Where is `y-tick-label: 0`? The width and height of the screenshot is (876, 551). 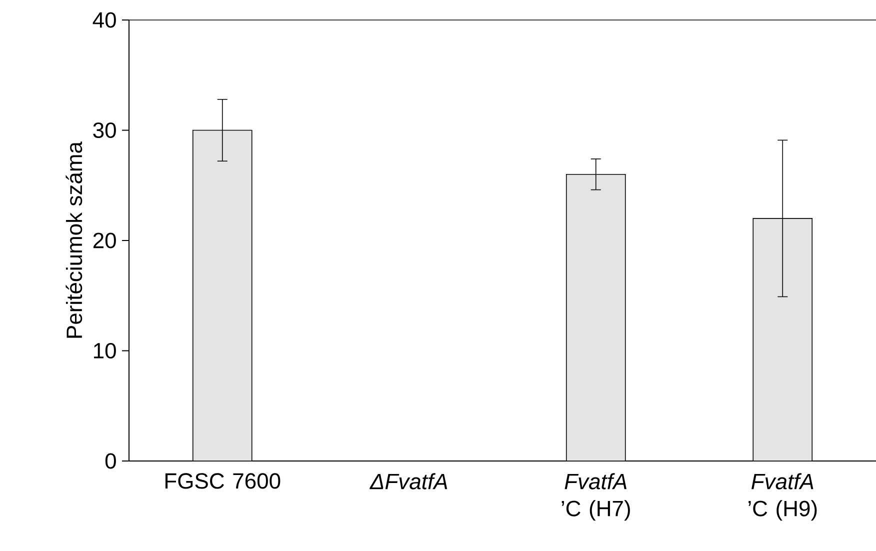
y-tick-label: 0 is located at coordinates (110, 461).